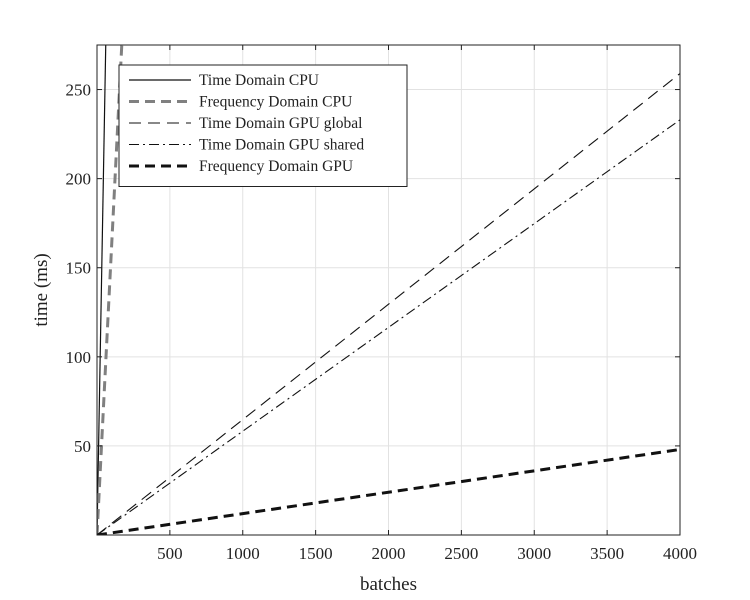 Image resolution: width=750 pixels, height=600 pixels. Describe the element at coordinates (607, 553) in the screenshot. I see `x-tick-label: 3500` at that location.